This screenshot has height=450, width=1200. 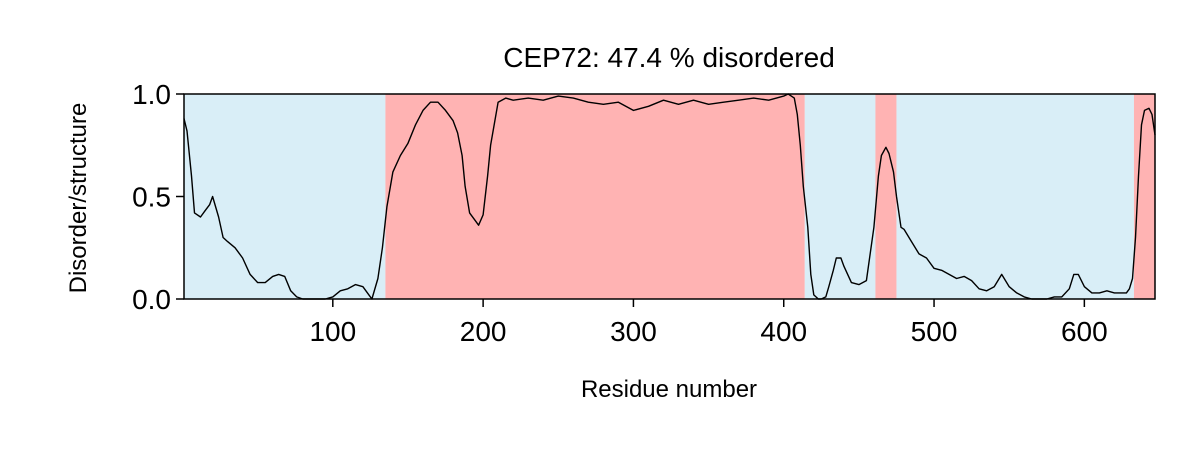 What do you see at coordinates (78, 198) in the screenshot?
I see `y-axis-label: Disorder/structure` at bounding box center [78, 198].